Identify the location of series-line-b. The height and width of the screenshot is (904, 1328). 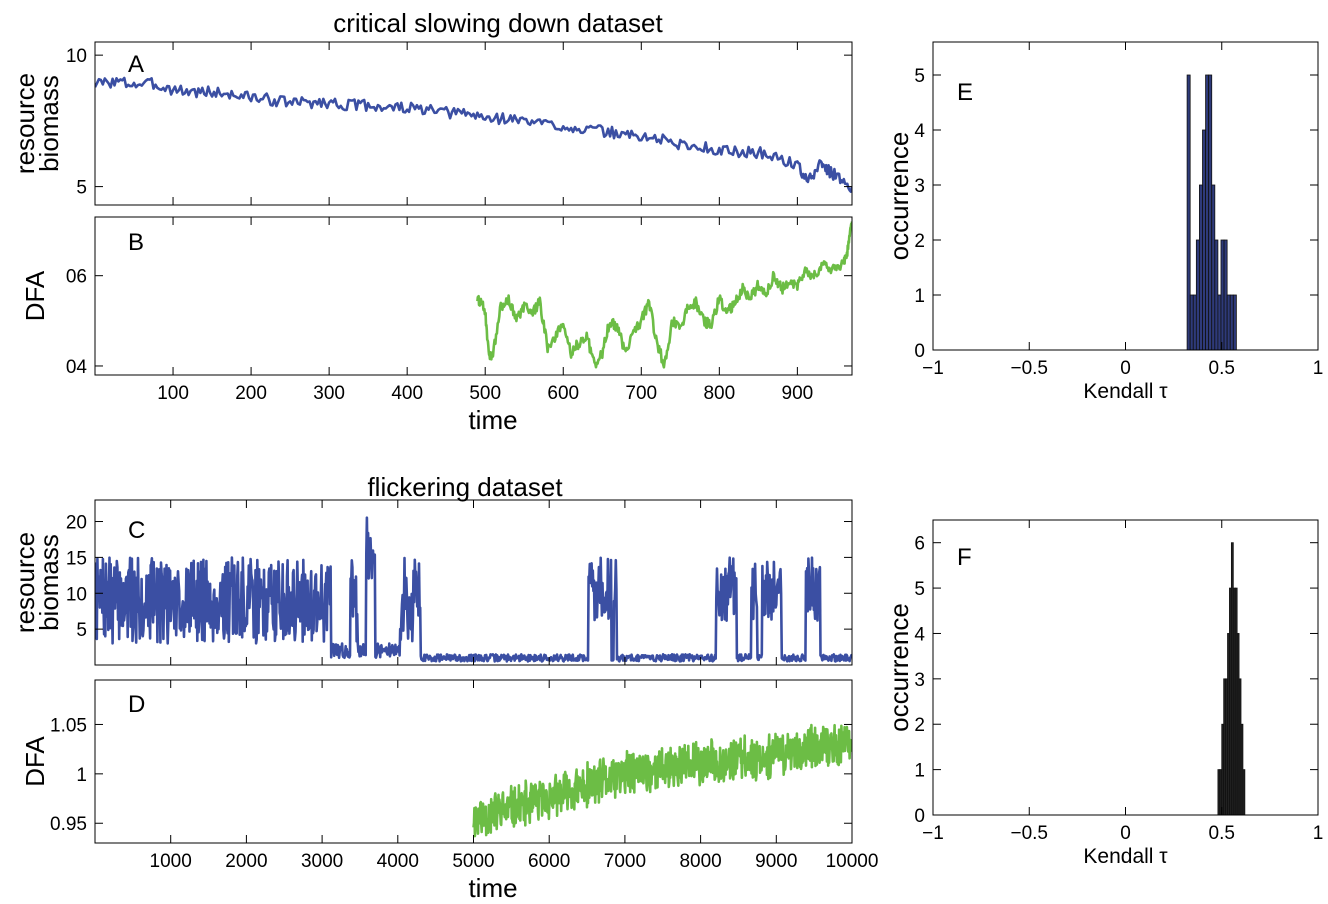
(664, 295).